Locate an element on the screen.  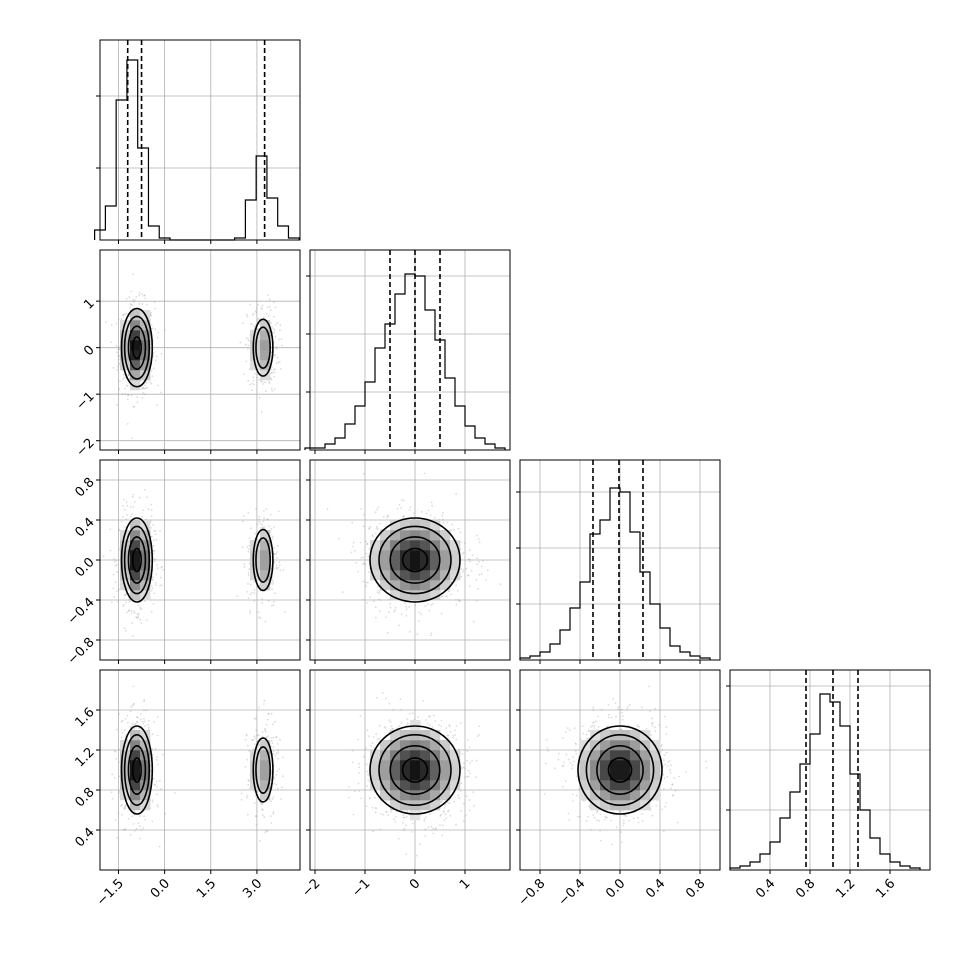
density-cells is located at coordinates (415, 560).